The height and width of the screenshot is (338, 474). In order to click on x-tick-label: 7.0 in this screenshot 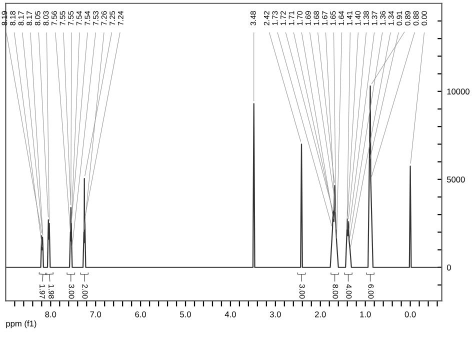, I will do `click(96, 314)`.